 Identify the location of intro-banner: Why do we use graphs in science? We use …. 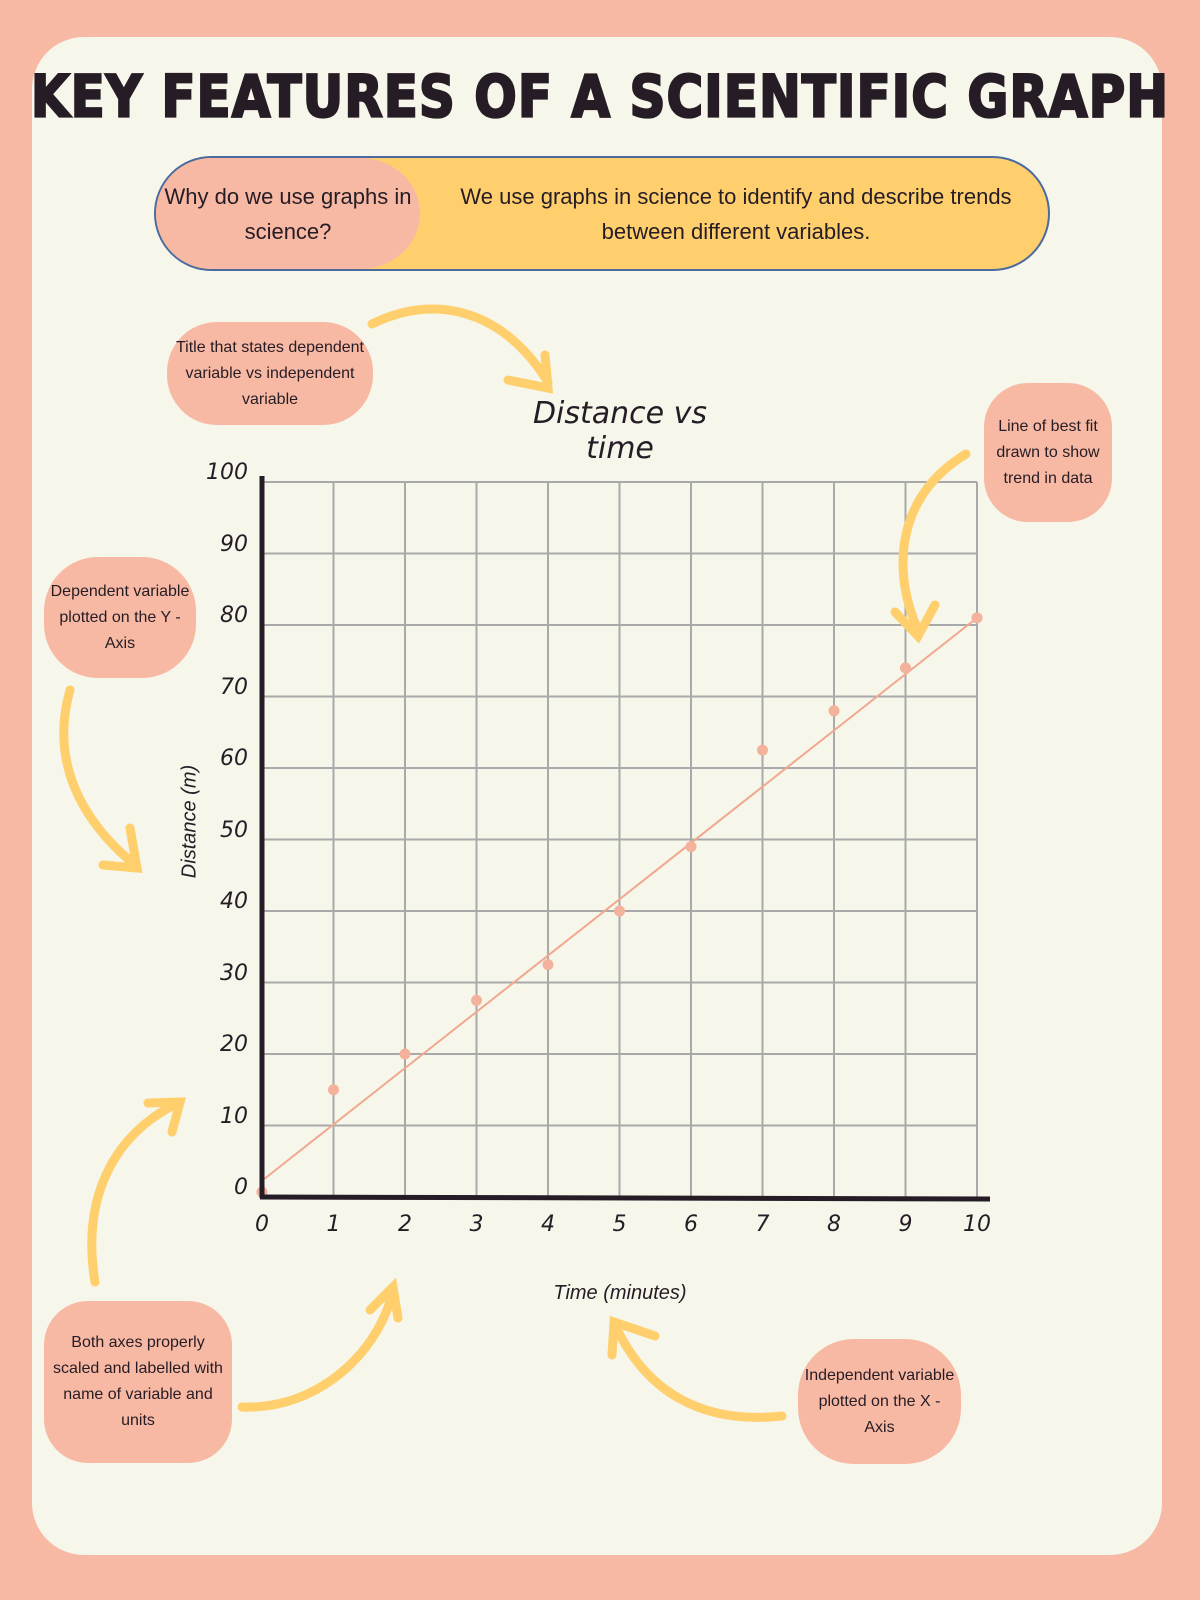
(602, 213).